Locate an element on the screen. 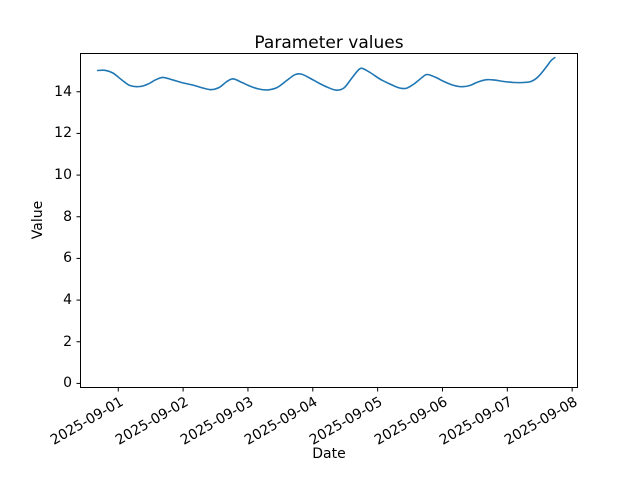 Image resolution: width=640 pixels, height=480 pixels. y-tick-label: 6 is located at coordinates (67, 258).